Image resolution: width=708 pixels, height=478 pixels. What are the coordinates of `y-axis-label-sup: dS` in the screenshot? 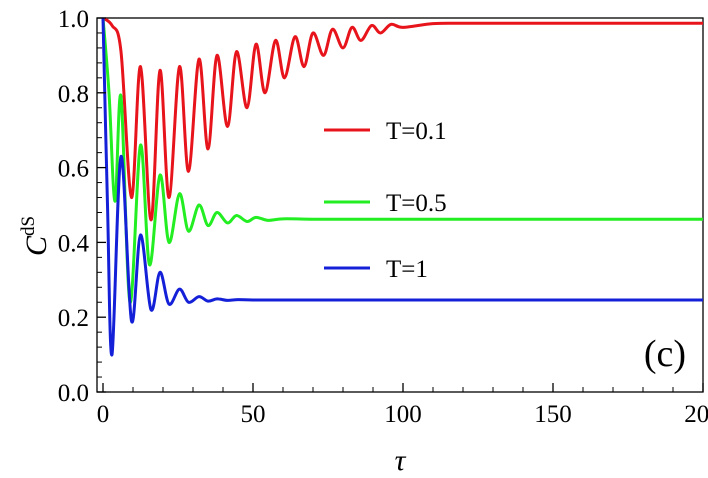 It's located at (28, 226).